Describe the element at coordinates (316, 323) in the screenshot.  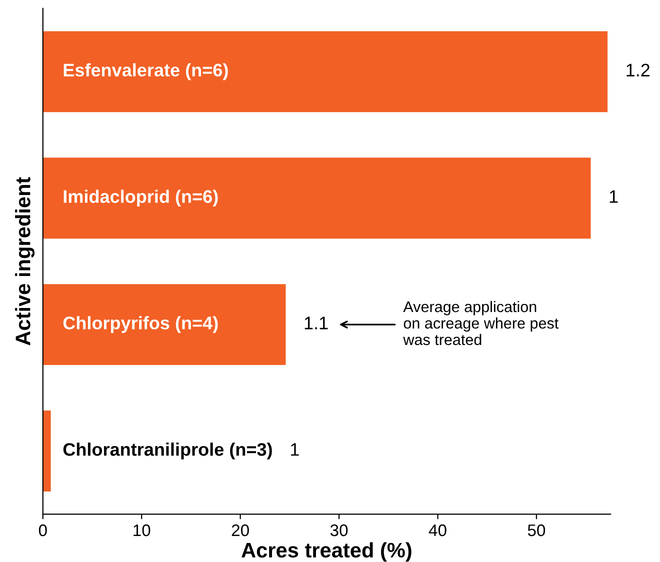
I see `annotation: 1.1` at that location.